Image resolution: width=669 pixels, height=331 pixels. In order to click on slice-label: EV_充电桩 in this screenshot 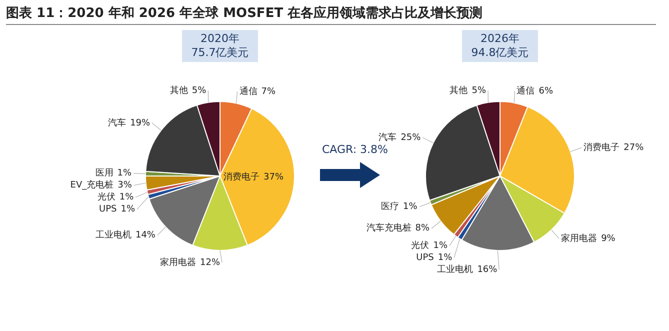, I will do `click(92, 185)`.